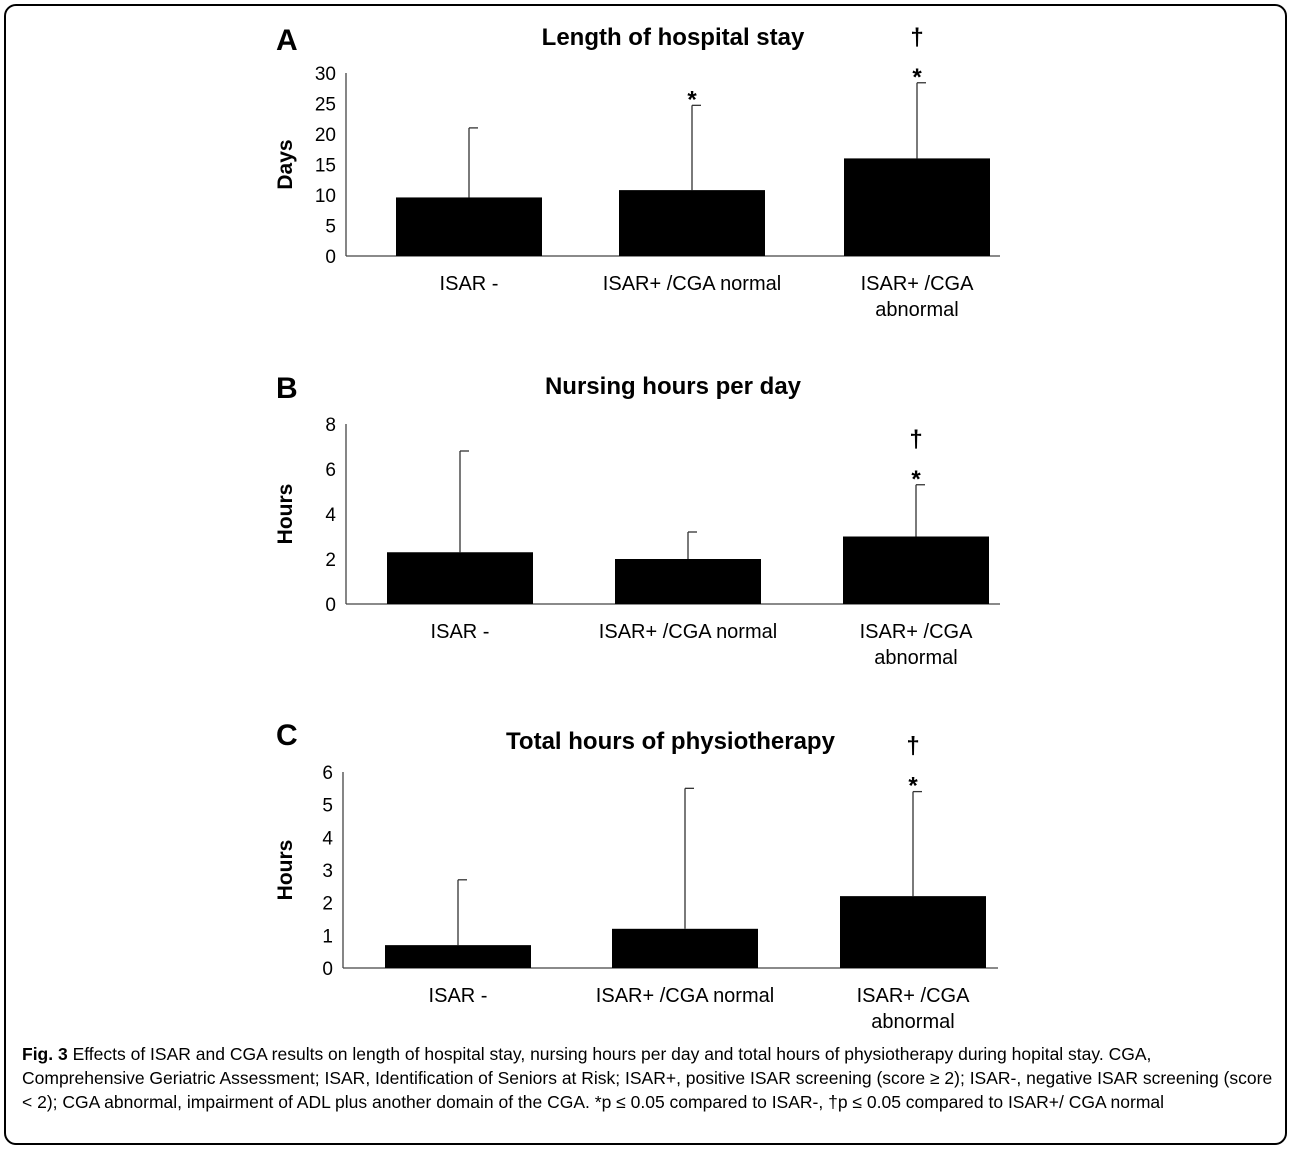  What do you see at coordinates (330, 257) in the screenshot?
I see `panel-a-y-tick-label: 0` at bounding box center [330, 257].